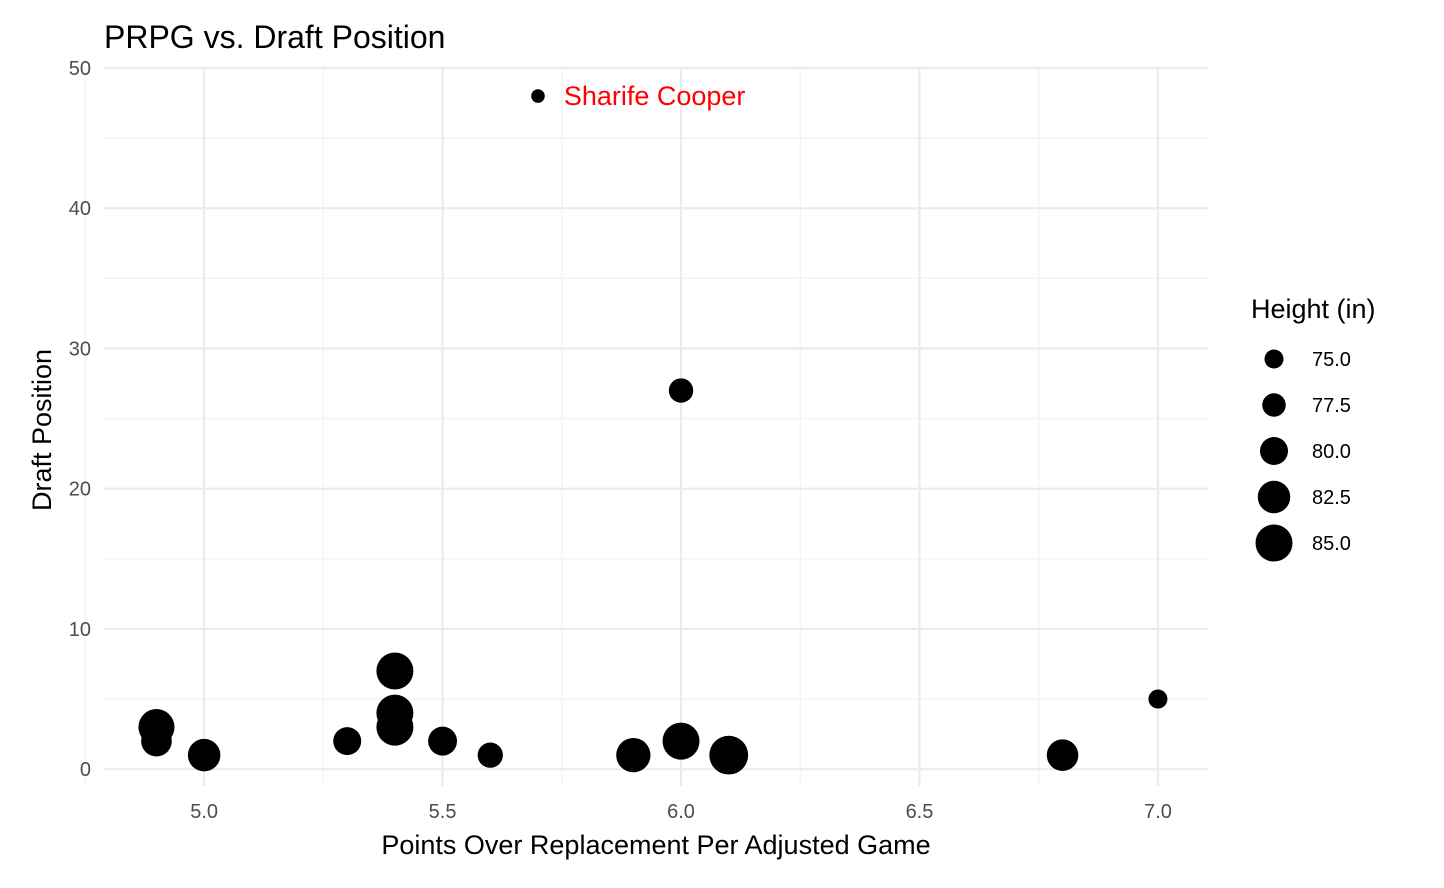  What do you see at coordinates (274, 37) in the screenshot?
I see `chart-title: PRPG vs. Draft Position` at bounding box center [274, 37].